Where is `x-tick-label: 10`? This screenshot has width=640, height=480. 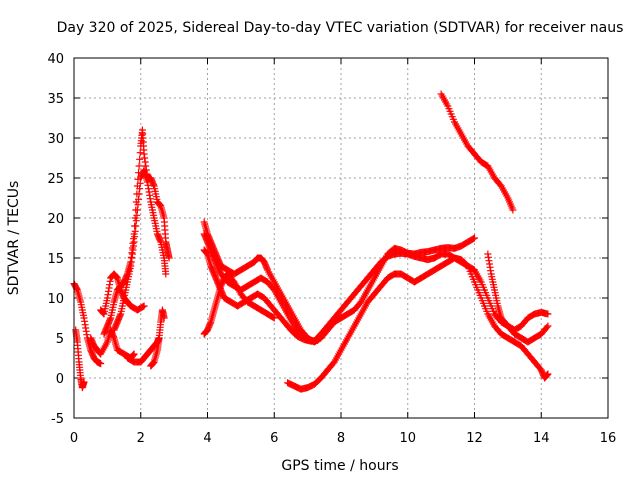
x-tick-label: 10 is located at coordinates (407, 438).